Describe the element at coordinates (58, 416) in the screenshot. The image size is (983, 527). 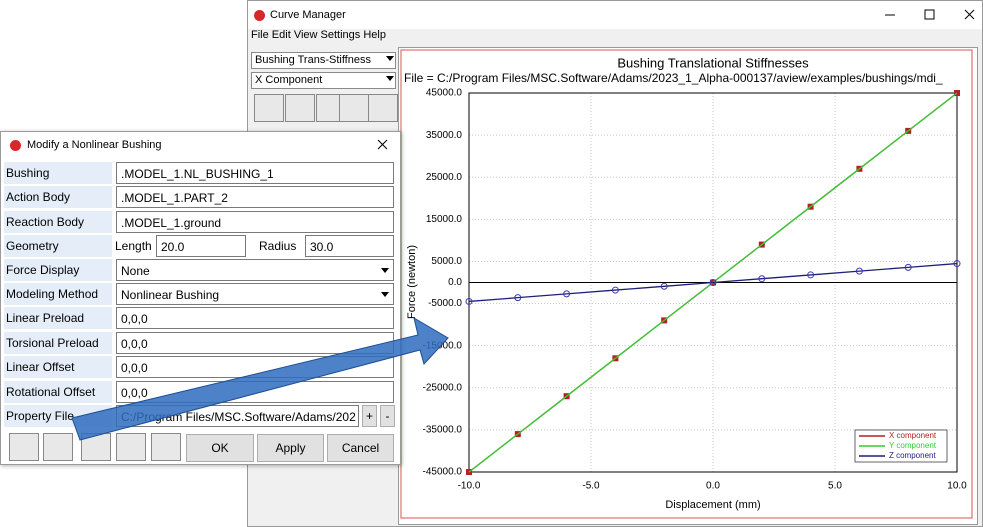
I see `field-label: Property File` at that location.